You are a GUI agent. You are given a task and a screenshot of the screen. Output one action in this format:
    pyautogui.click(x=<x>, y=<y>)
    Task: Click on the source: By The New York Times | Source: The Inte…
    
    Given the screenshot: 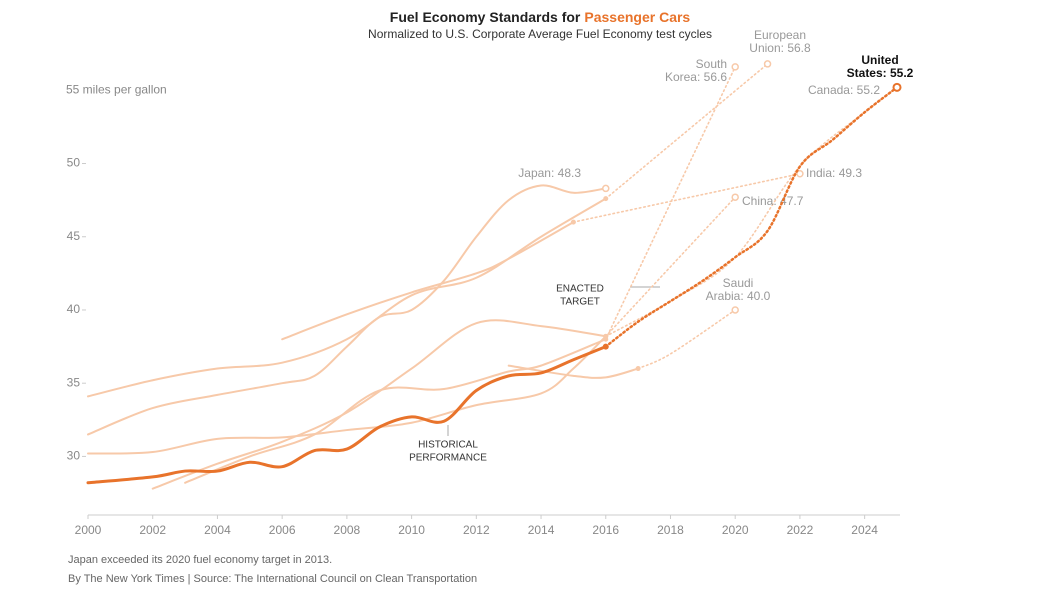 What is the action you would take?
    pyautogui.click(x=272, y=579)
    